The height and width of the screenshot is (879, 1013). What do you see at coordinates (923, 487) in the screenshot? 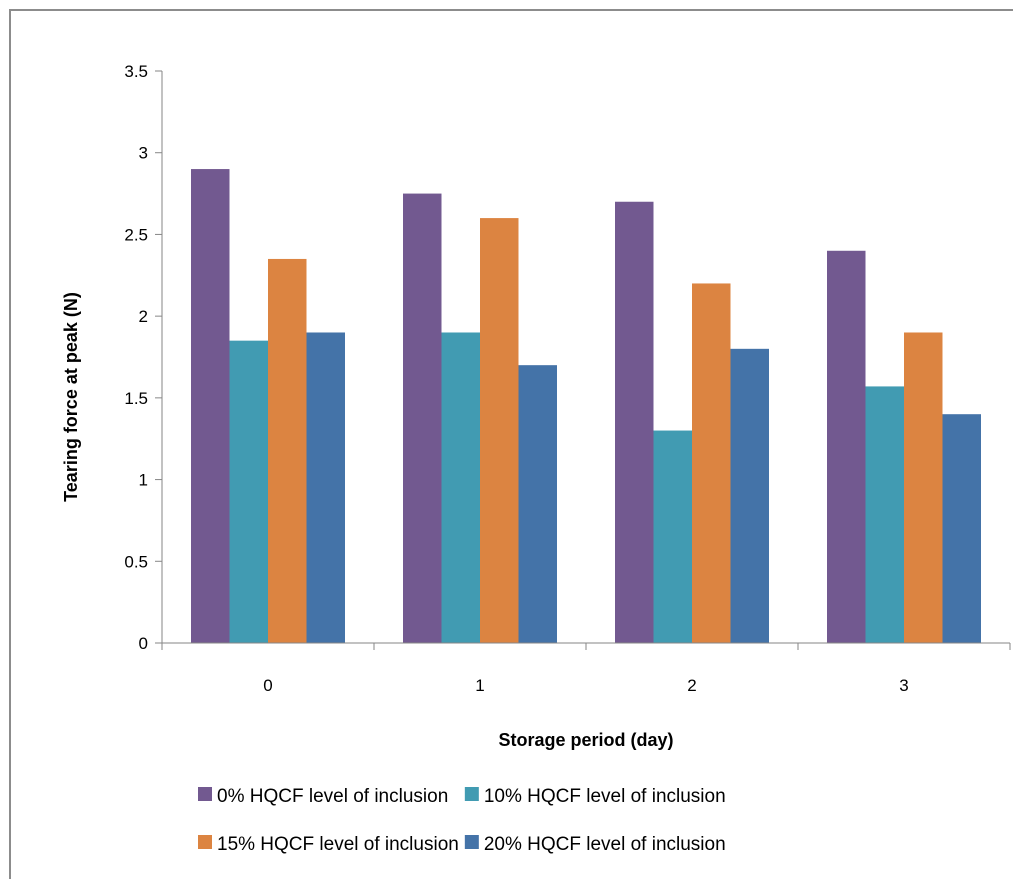
I see `bar-series2-cat3` at bounding box center [923, 487].